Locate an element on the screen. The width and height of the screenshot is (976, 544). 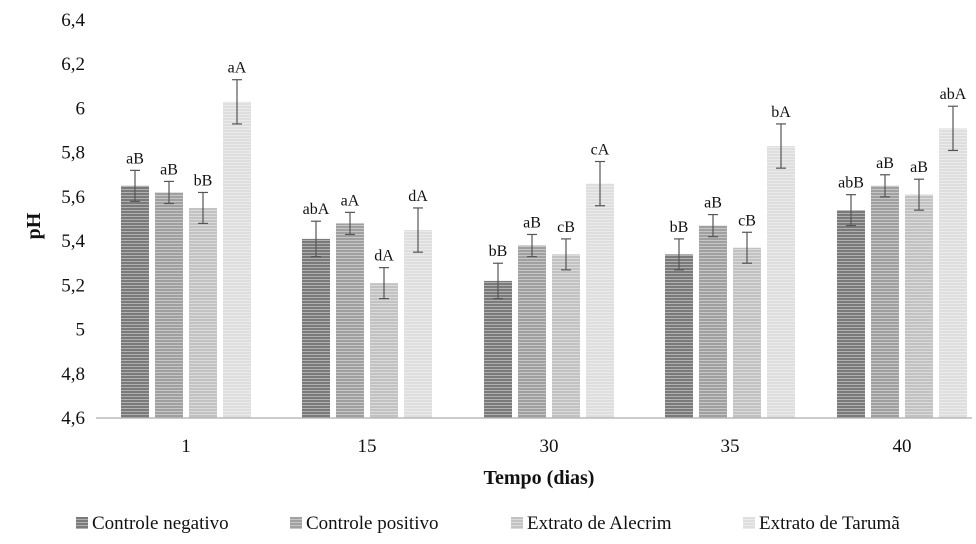
legend-label: Extrato de Tarumã is located at coordinates (829, 523).